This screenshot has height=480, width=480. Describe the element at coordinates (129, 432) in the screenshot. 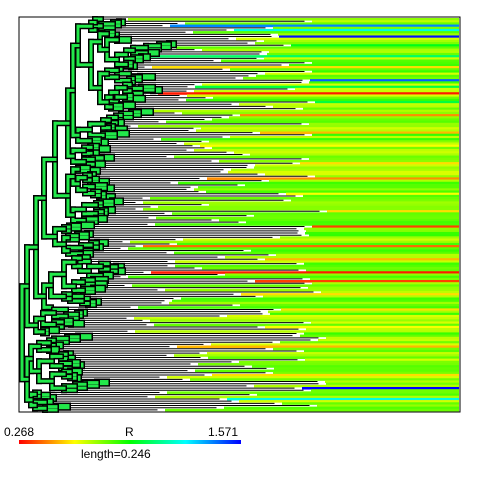

I see `legend-variable-label: R` at that location.